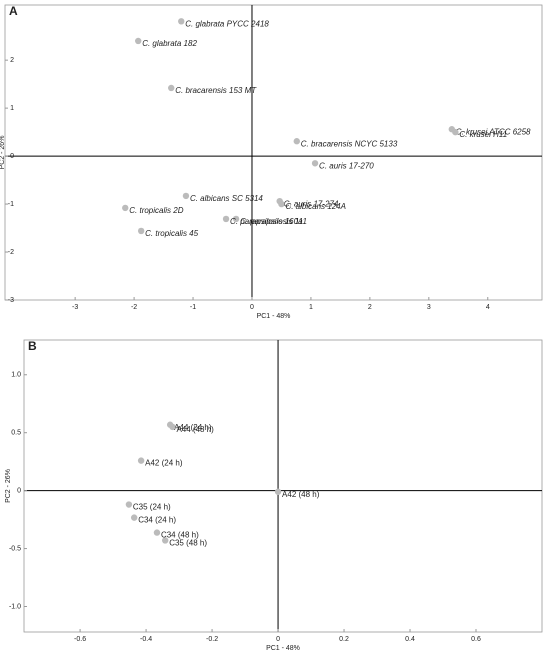 The height and width of the screenshot is (651, 550). What do you see at coordinates (15, 548) in the screenshot?
I see `y-tick-label: -0.5` at bounding box center [15, 548].